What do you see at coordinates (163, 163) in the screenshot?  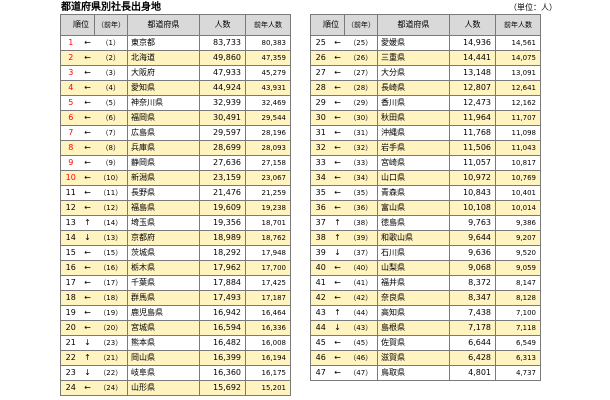 I see `prefecture-cell: 静岡県` at bounding box center [163, 163].